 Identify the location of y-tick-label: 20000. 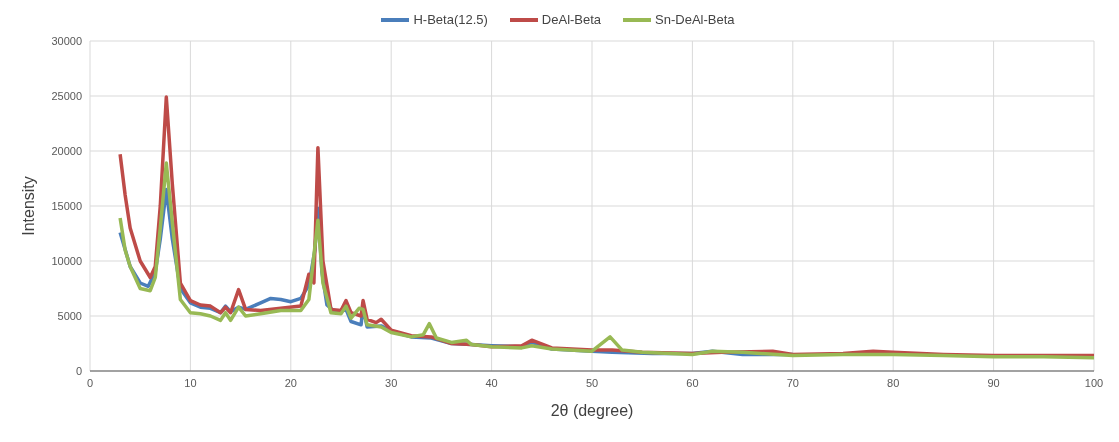
(66, 150).